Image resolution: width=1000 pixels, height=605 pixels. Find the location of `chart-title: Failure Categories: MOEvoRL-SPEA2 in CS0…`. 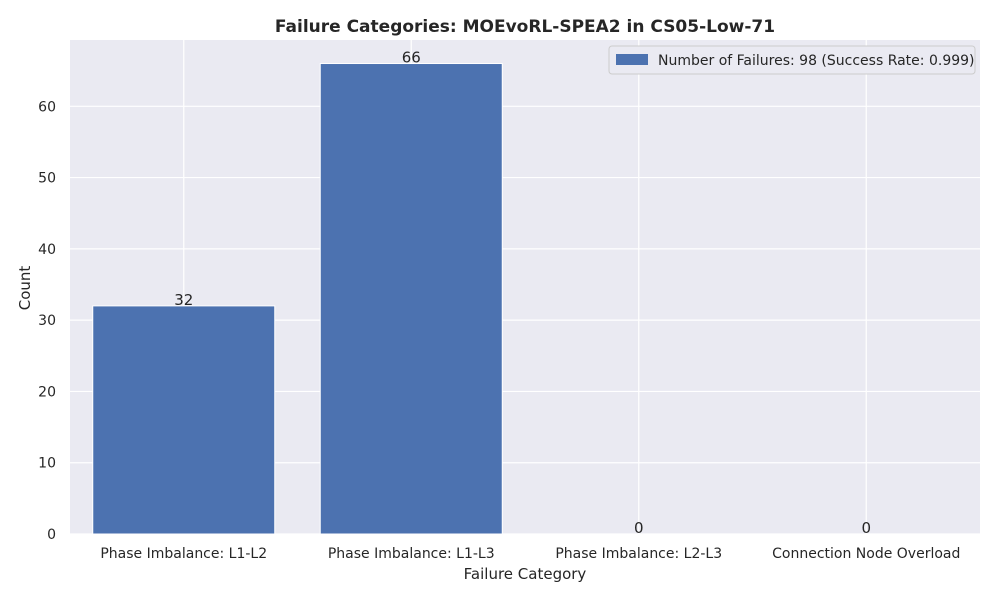

chart-title: Failure Categories: MOEvoRL-SPEA2 in CS0… is located at coordinates (525, 27).